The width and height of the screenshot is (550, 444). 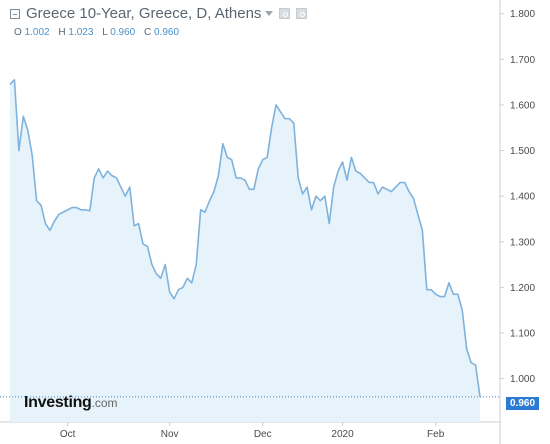 What do you see at coordinates (81, 32) in the screenshot?
I see `ohlc-high-value: 1.023` at bounding box center [81, 32].